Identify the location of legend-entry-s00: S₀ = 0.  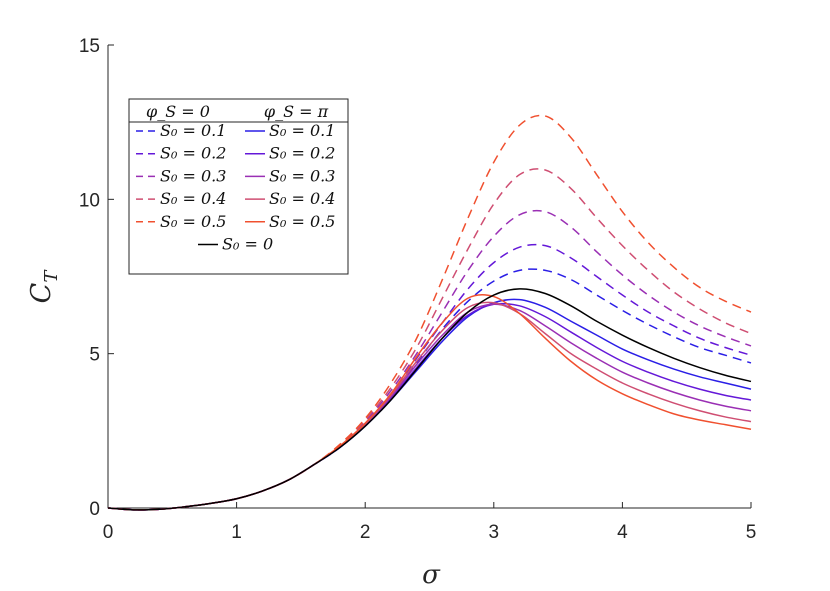
(235, 244).